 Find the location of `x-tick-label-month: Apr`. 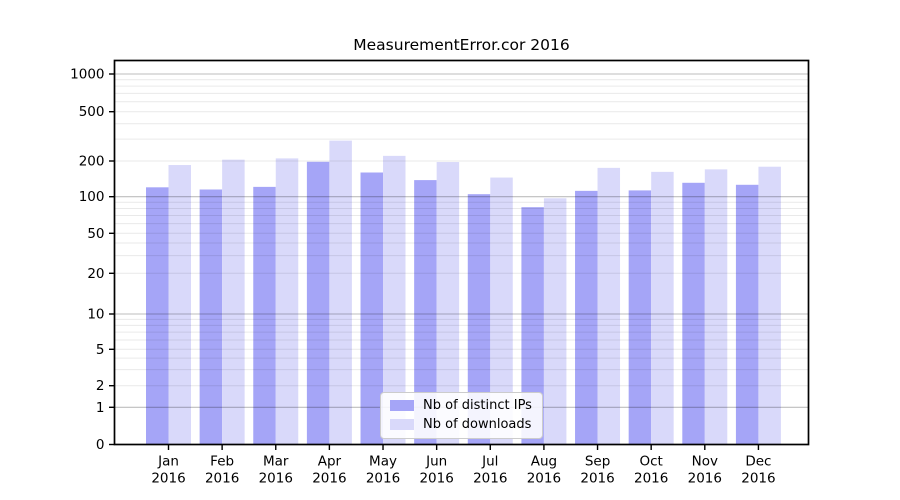

x-tick-label-month: Apr is located at coordinates (330, 462).